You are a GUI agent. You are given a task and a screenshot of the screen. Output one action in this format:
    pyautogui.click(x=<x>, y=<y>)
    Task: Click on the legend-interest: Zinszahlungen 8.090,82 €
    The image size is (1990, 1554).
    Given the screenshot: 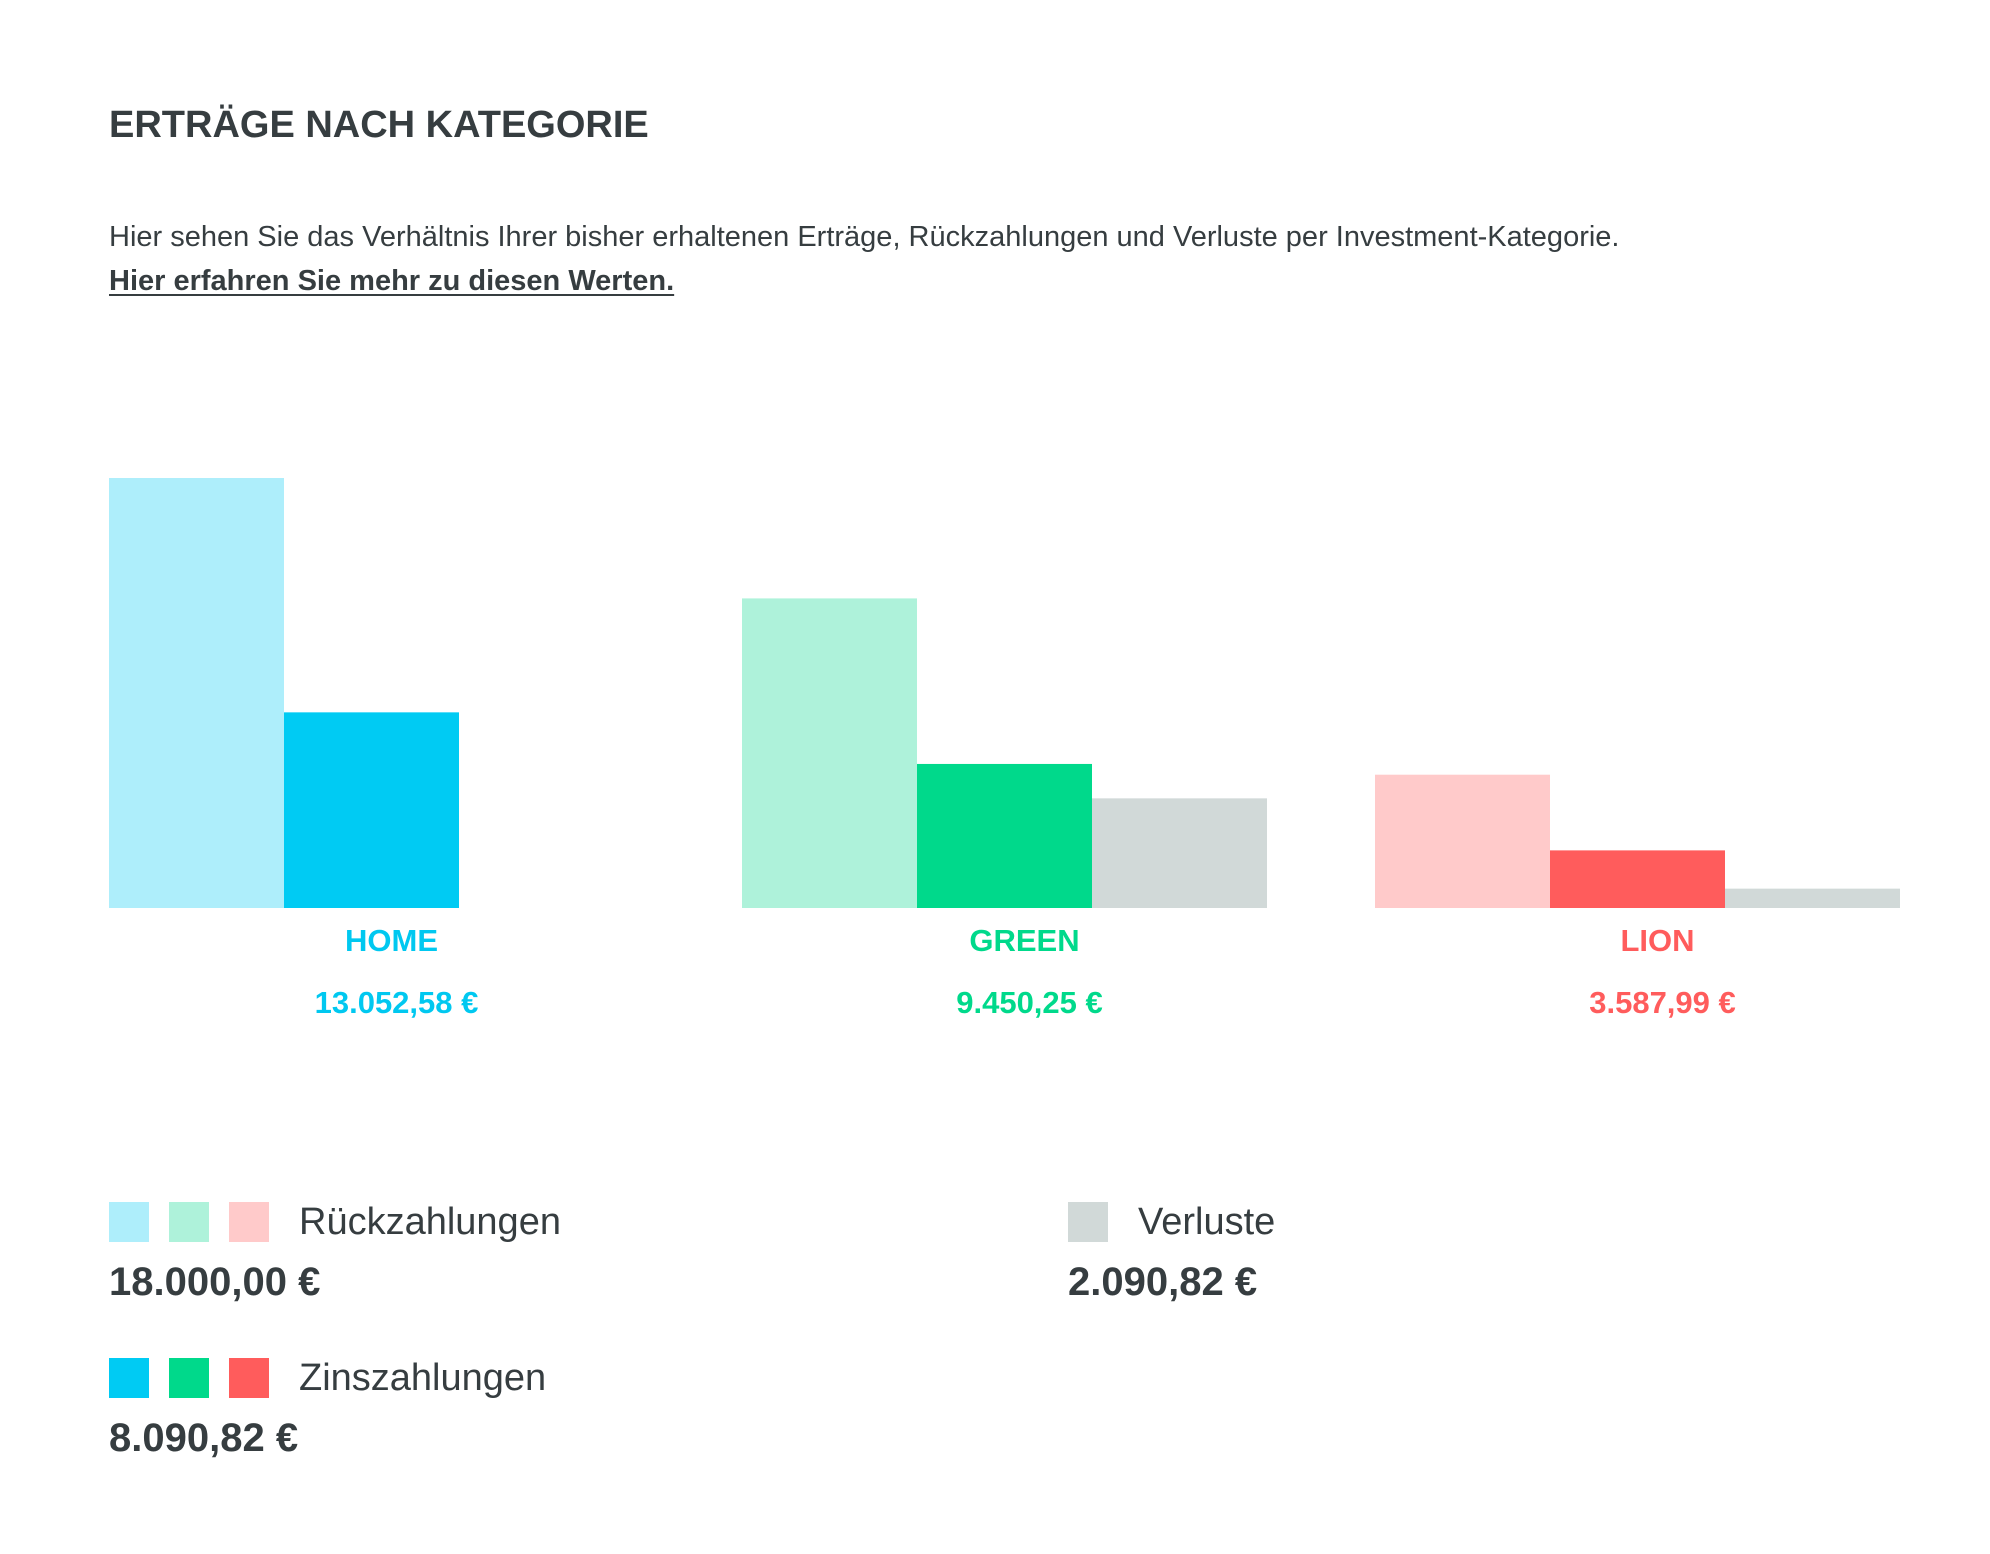 What is the action you would take?
    pyautogui.click(x=327, y=1408)
    